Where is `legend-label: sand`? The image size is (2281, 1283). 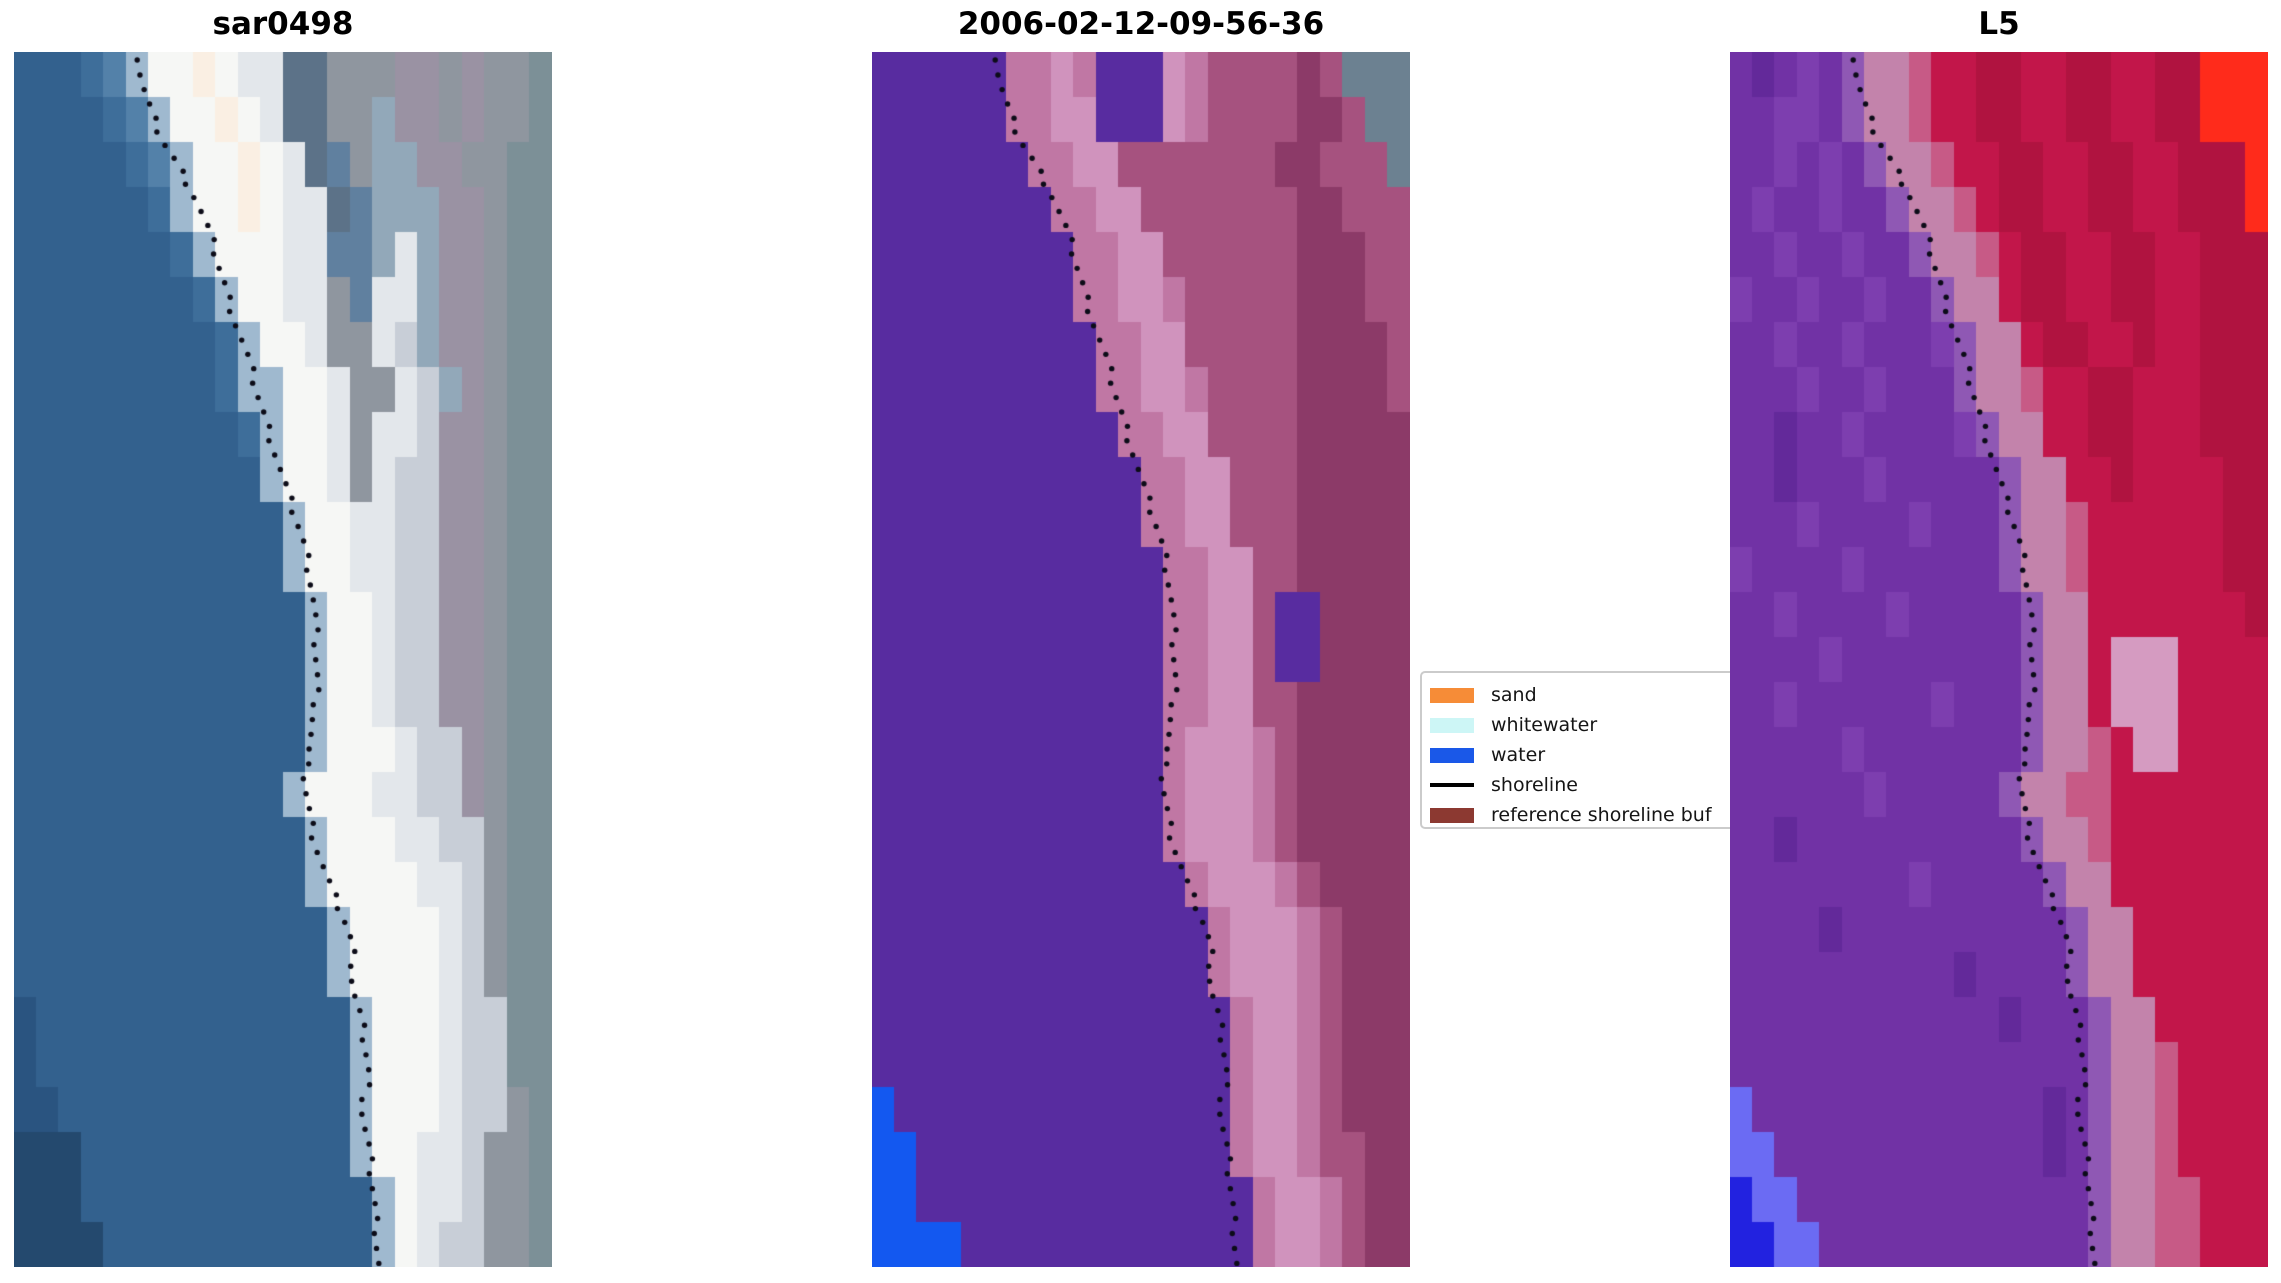
legend-label: sand is located at coordinates (1514, 694).